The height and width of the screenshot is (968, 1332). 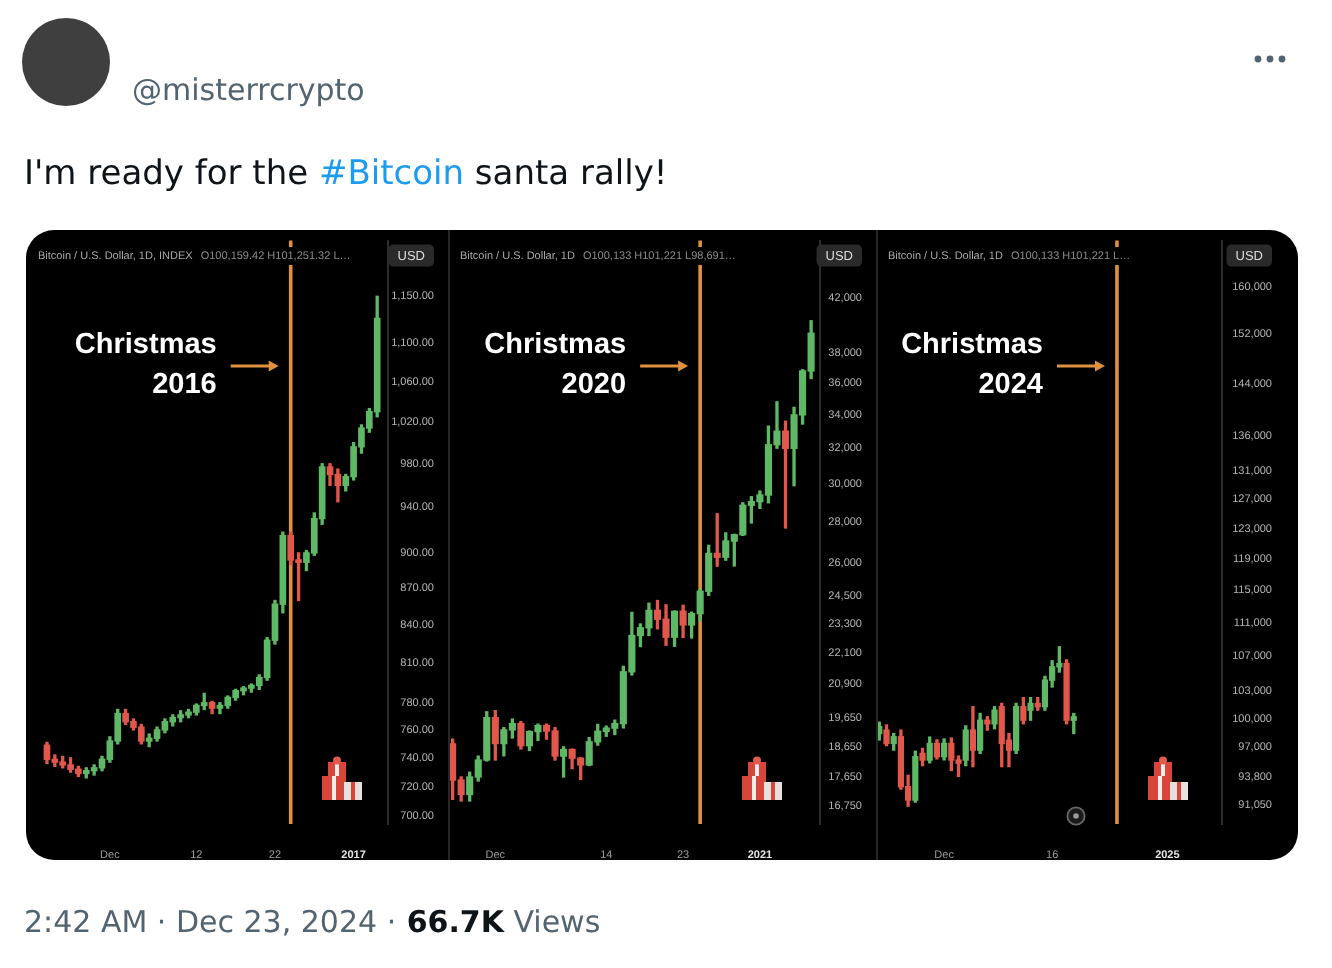 What do you see at coordinates (248, 90) in the screenshot?
I see `text: @misterrcrypto` at bounding box center [248, 90].